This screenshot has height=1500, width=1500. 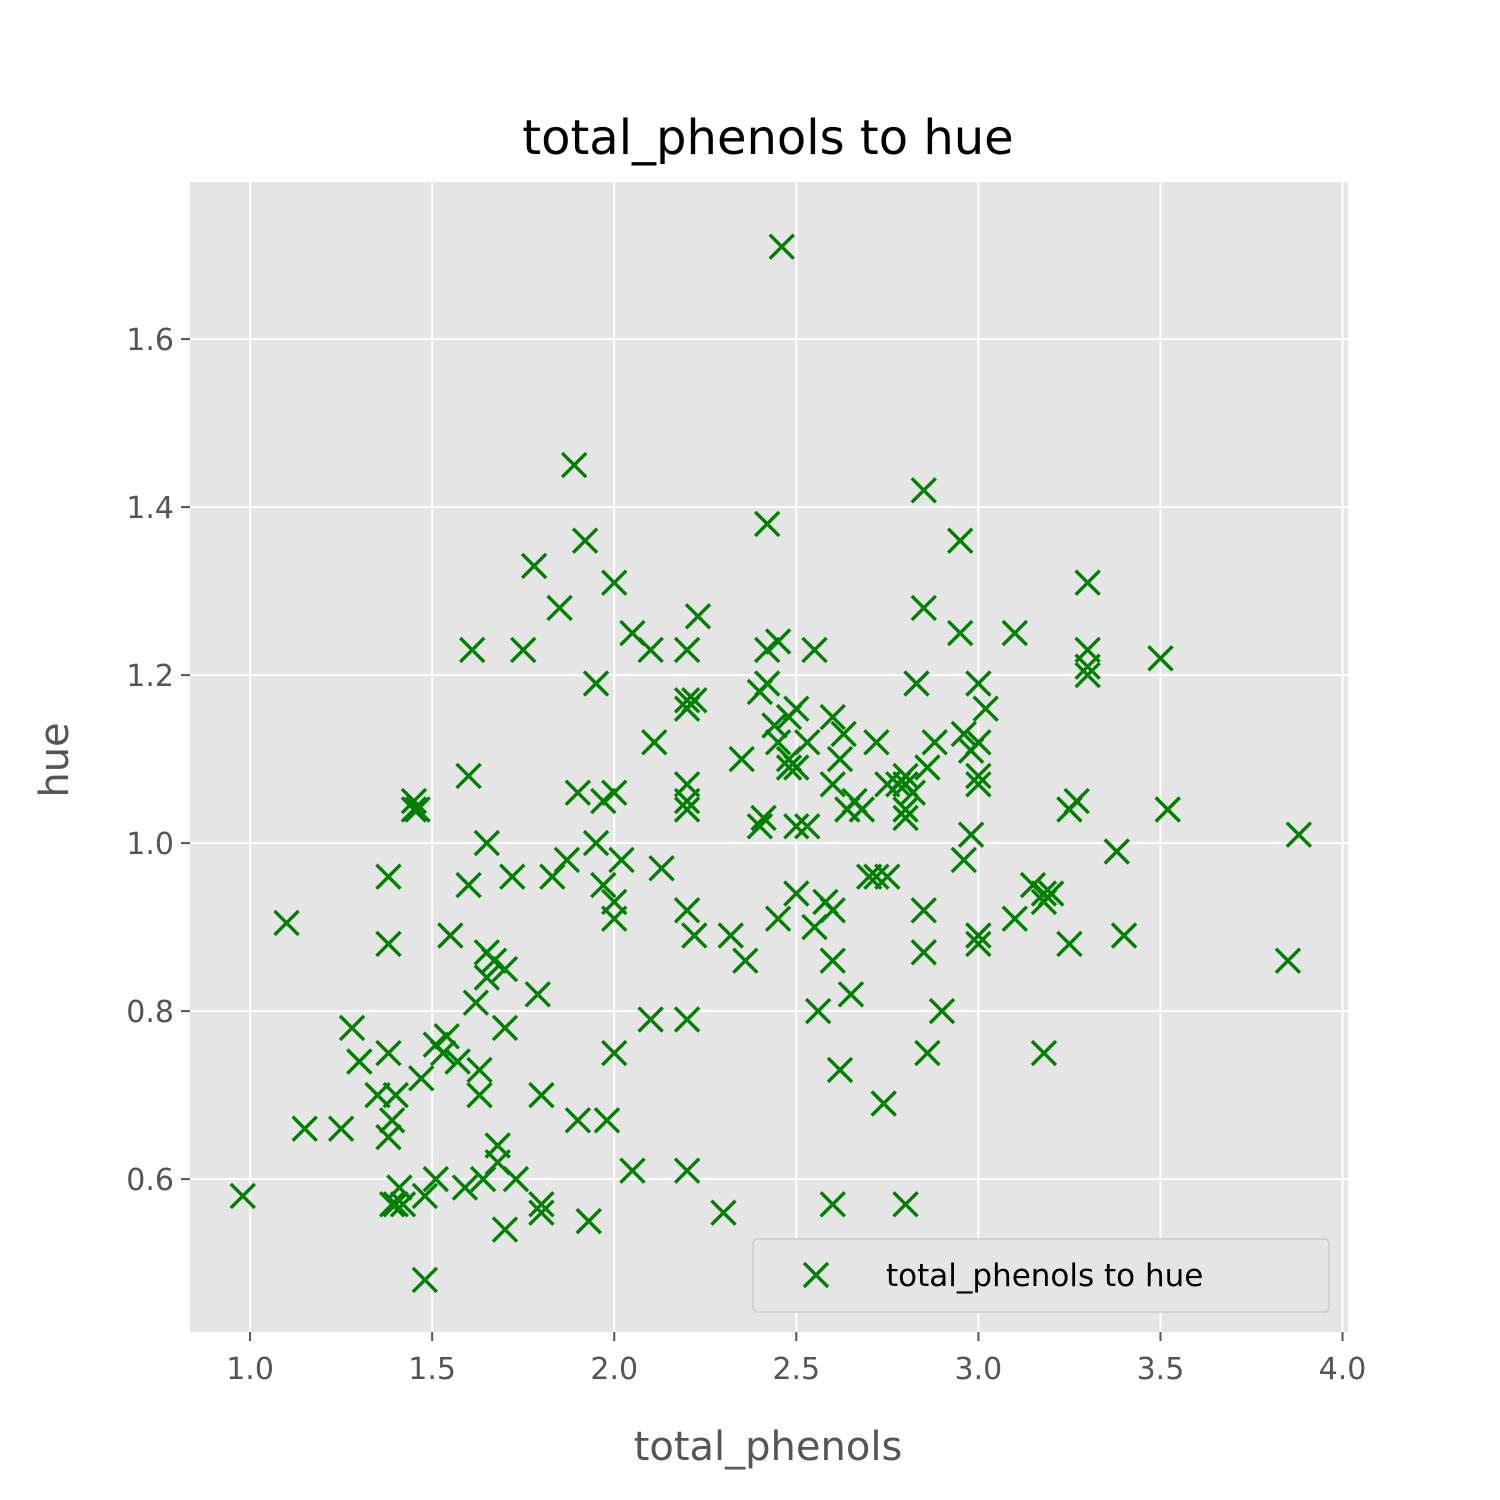 I want to click on y-tick-label: 1.4, so click(x=150, y=508).